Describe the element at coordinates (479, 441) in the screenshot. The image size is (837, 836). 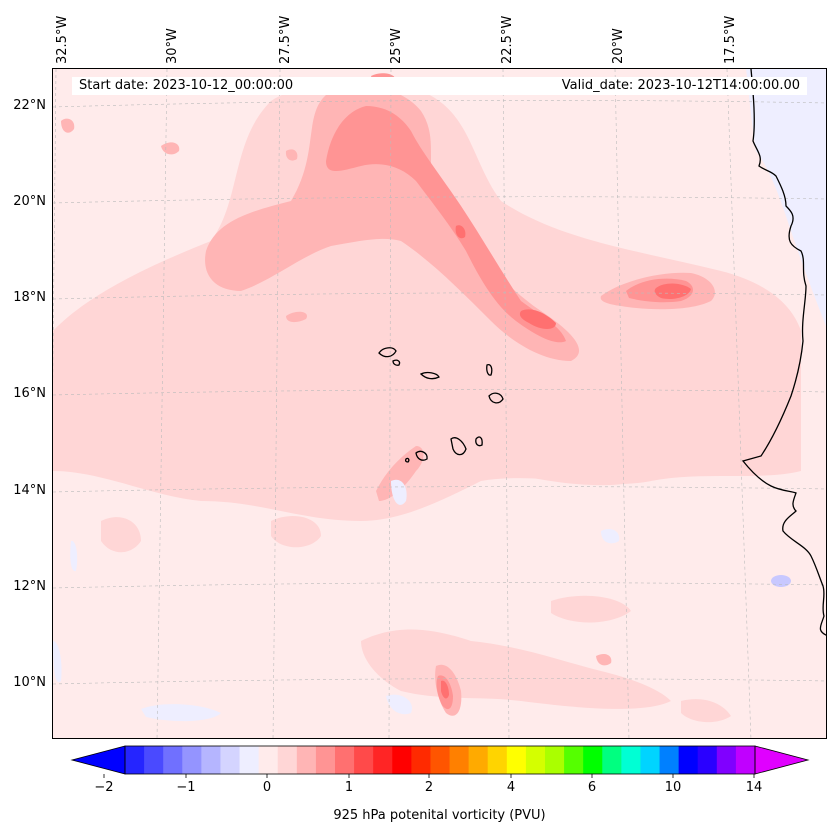
I see `island-maio` at that location.